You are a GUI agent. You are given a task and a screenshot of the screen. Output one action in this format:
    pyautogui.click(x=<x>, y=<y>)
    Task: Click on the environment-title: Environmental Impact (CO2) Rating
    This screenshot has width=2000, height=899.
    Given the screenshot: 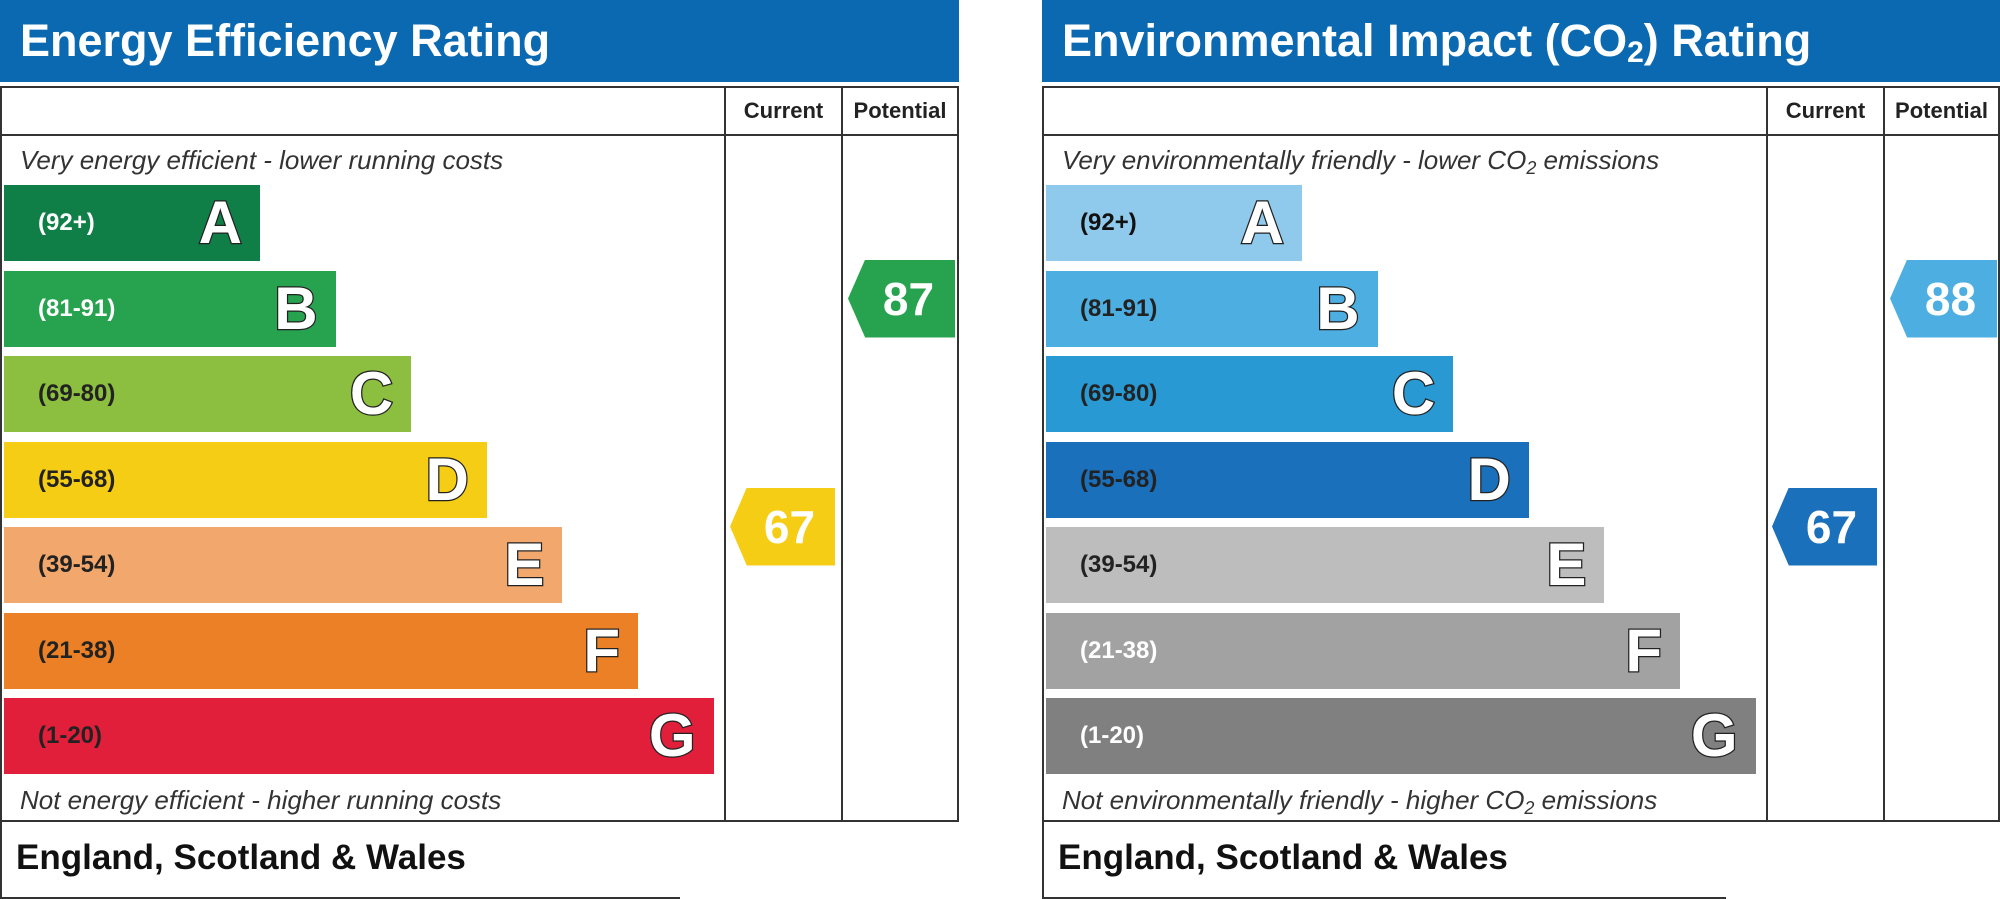 What is the action you would take?
    pyautogui.click(x=1521, y=41)
    